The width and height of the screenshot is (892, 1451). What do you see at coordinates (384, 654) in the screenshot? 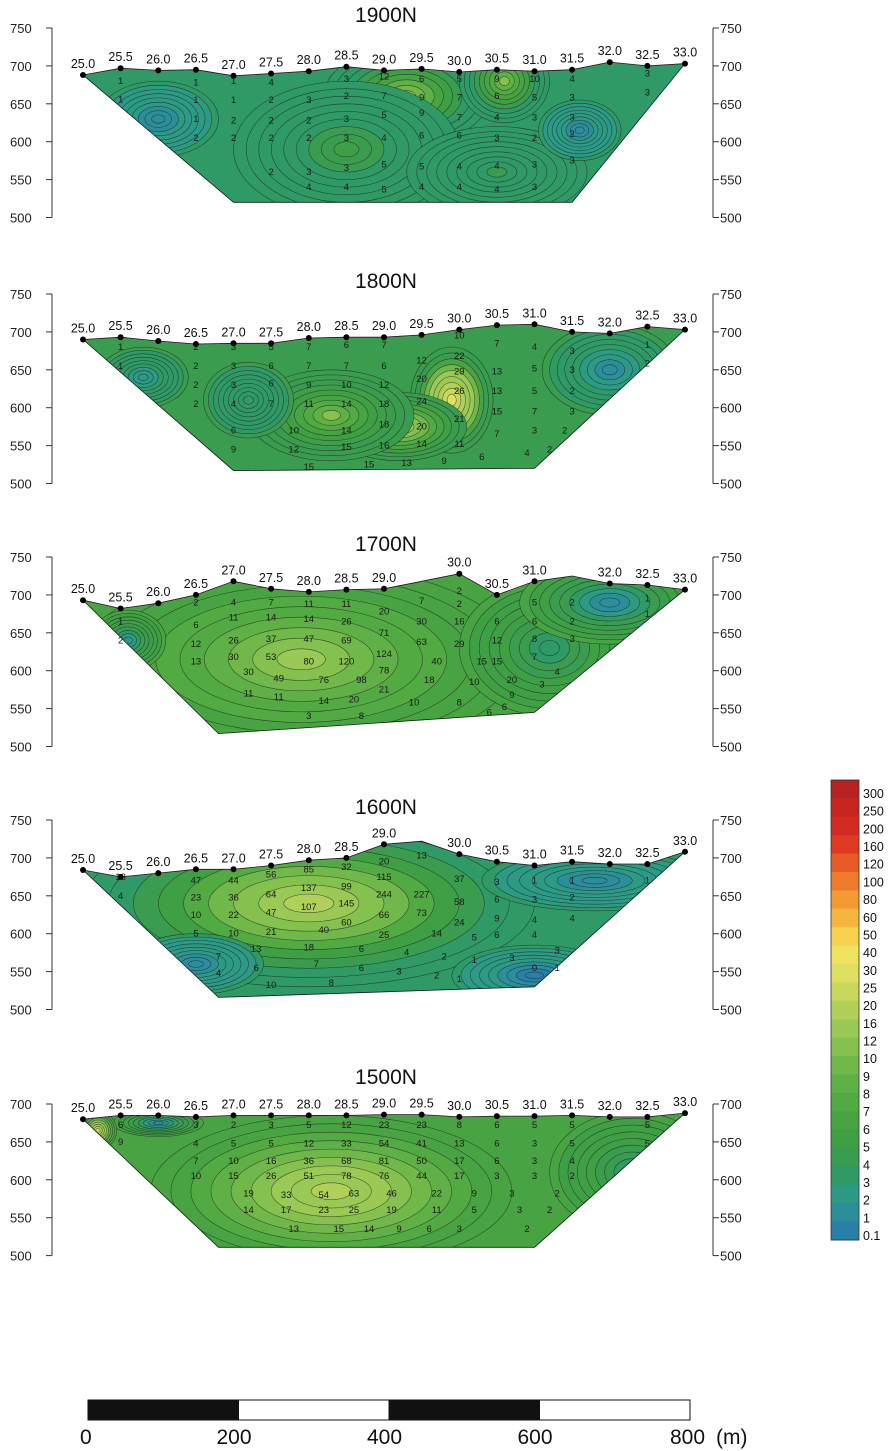
I see `data-value: 124` at bounding box center [384, 654].